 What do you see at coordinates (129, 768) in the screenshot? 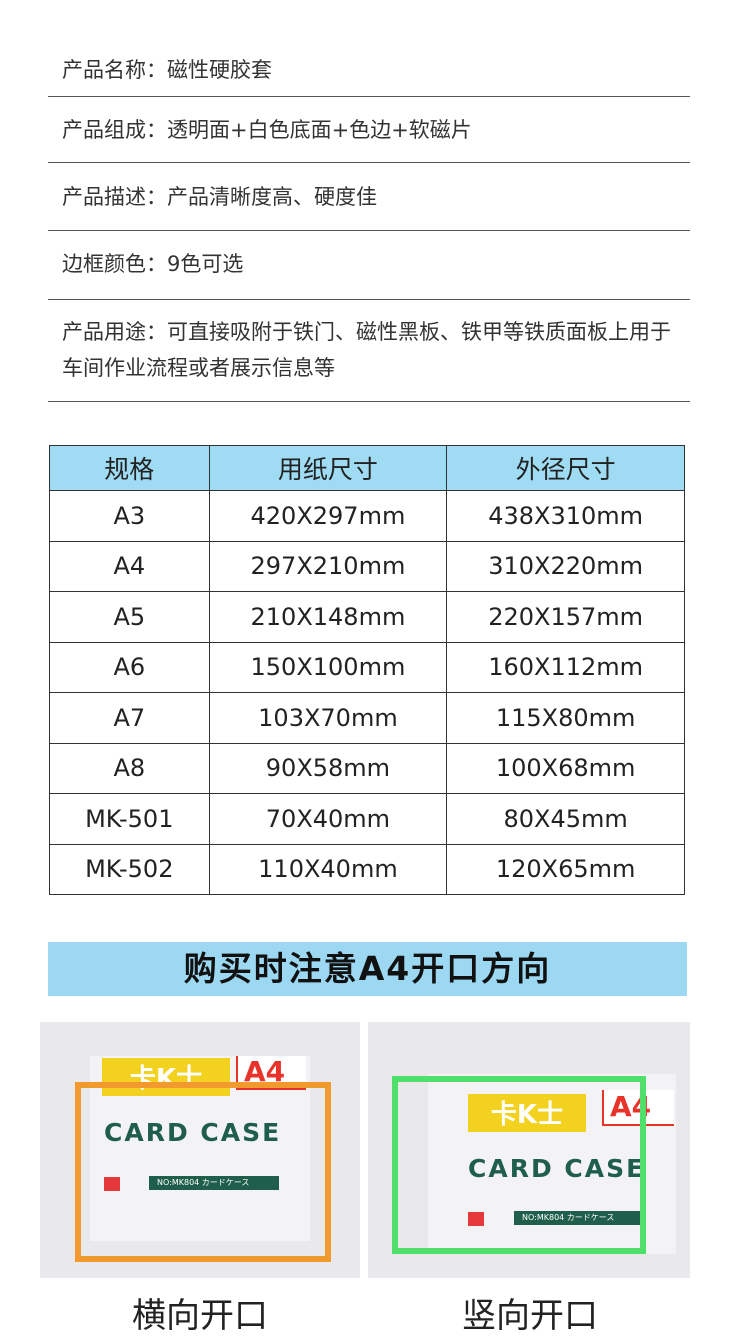
I see `table-cell: A8` at bounding box center [129, 768].